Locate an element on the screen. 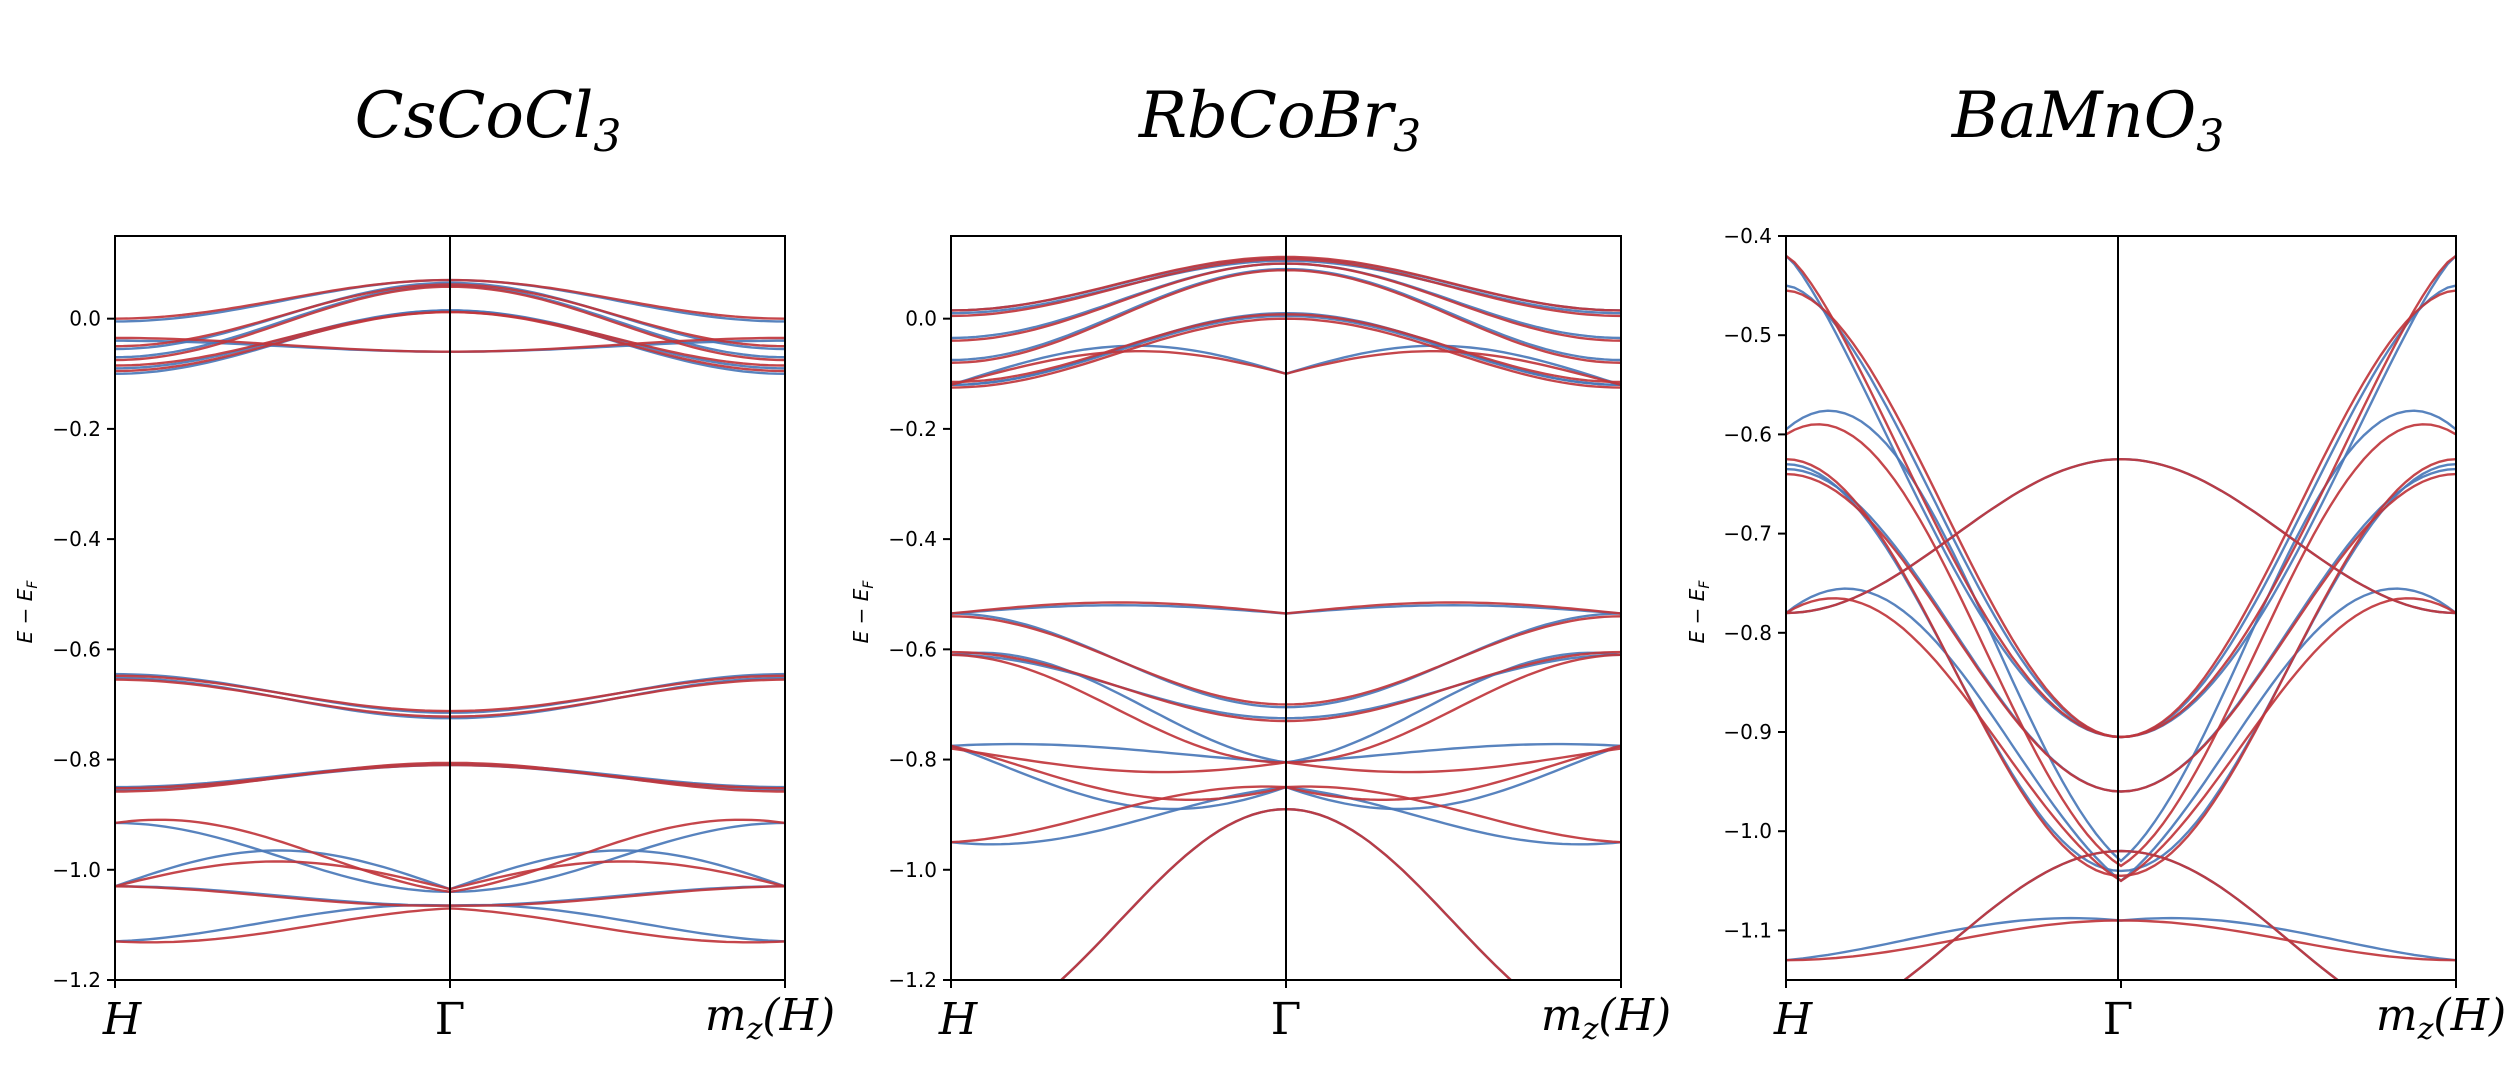  panel-title: BaMnO3 is located at coordinates (2087, 120).